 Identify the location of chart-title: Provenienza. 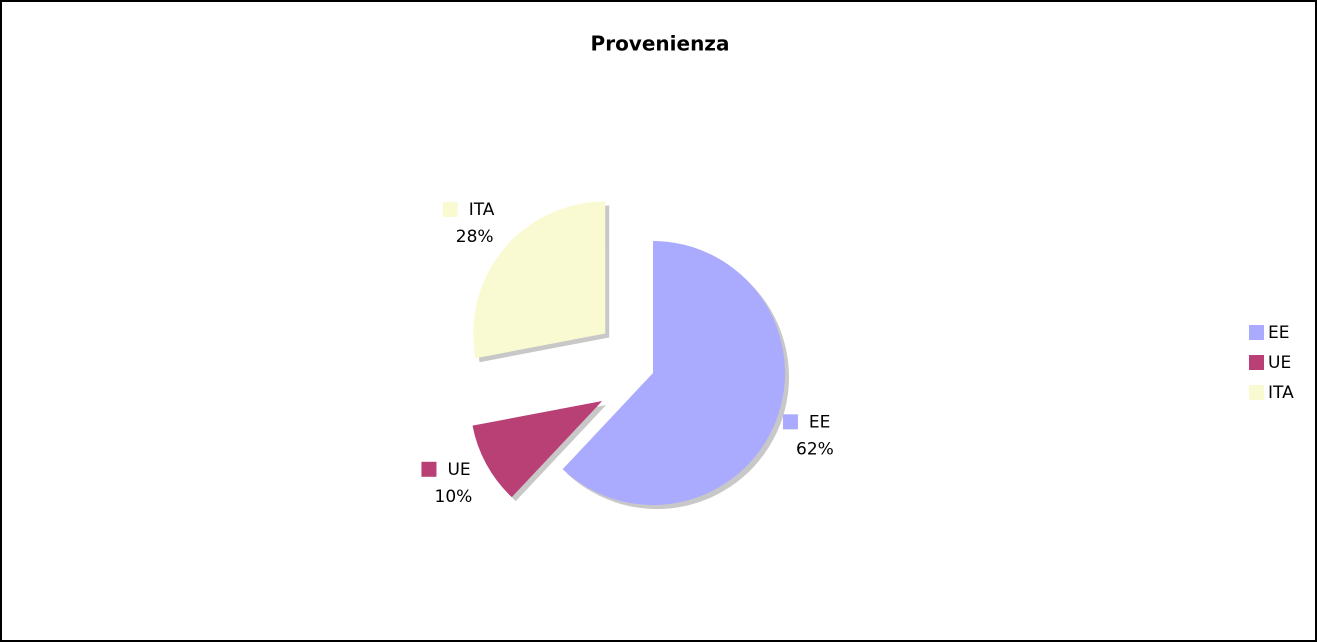
(660, 44).